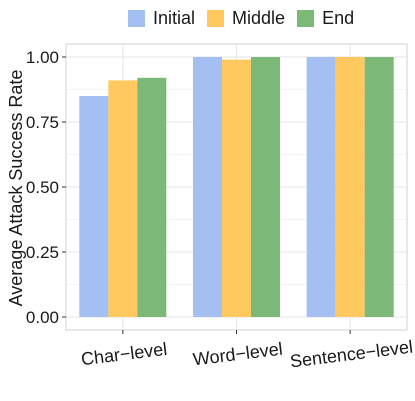  What do you see at coordinates (136, 18) in the screenshot?
I see `legend-swatch-initial` at bounding box center [136, 18].